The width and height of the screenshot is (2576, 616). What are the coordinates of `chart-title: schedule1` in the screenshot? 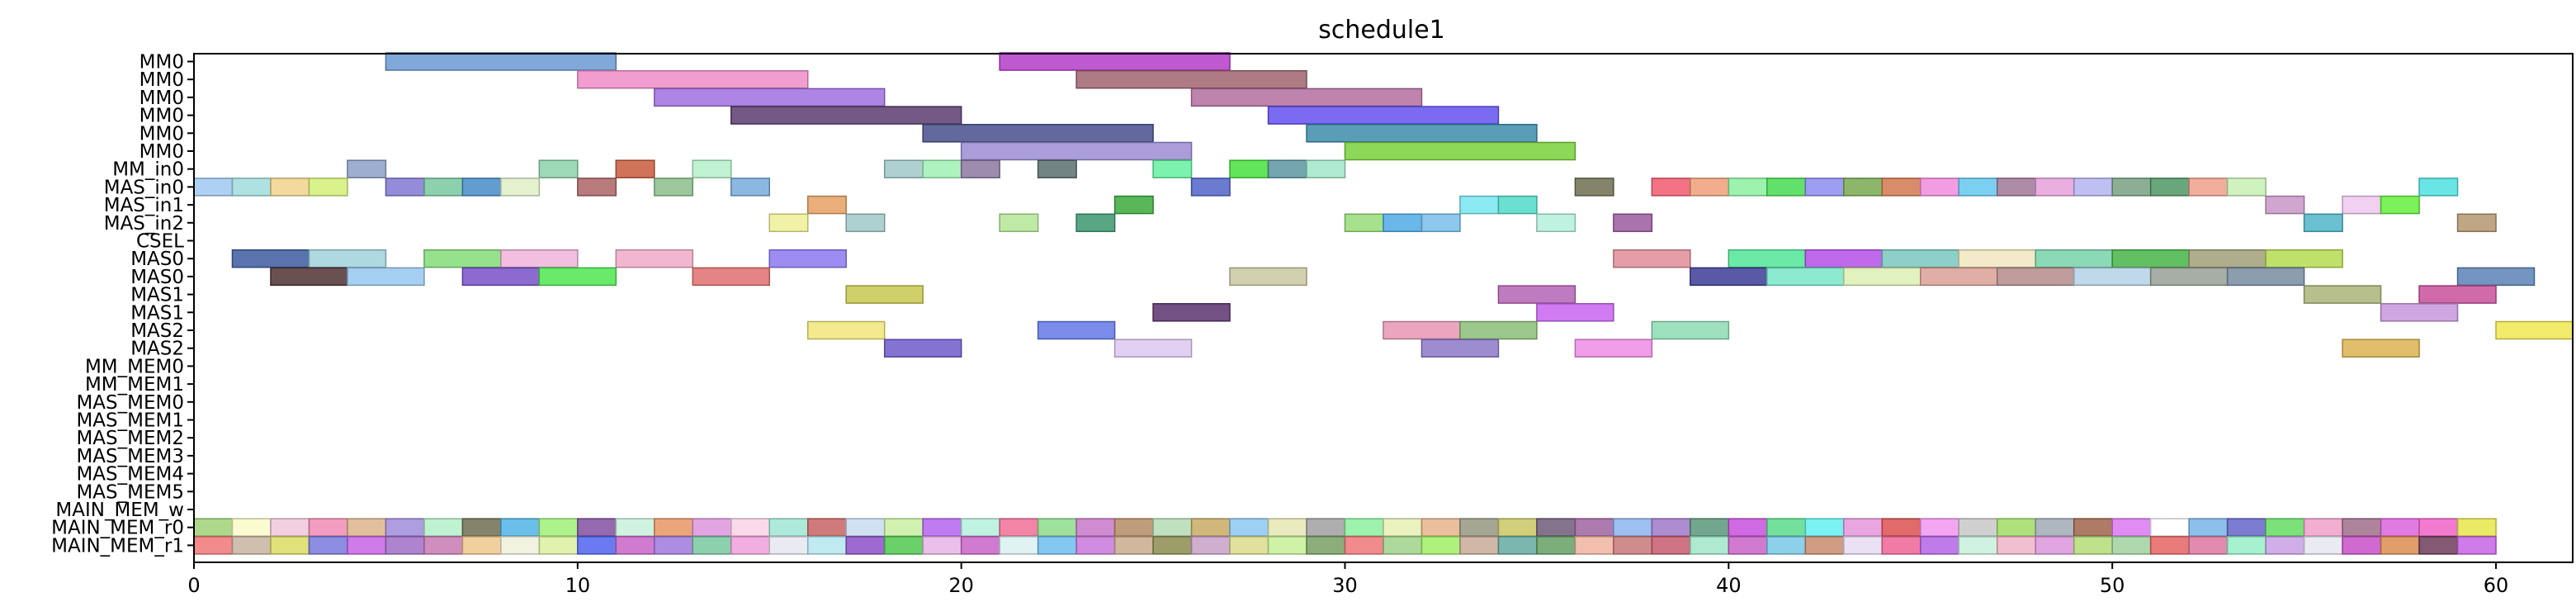 It's located at (1381, 31).